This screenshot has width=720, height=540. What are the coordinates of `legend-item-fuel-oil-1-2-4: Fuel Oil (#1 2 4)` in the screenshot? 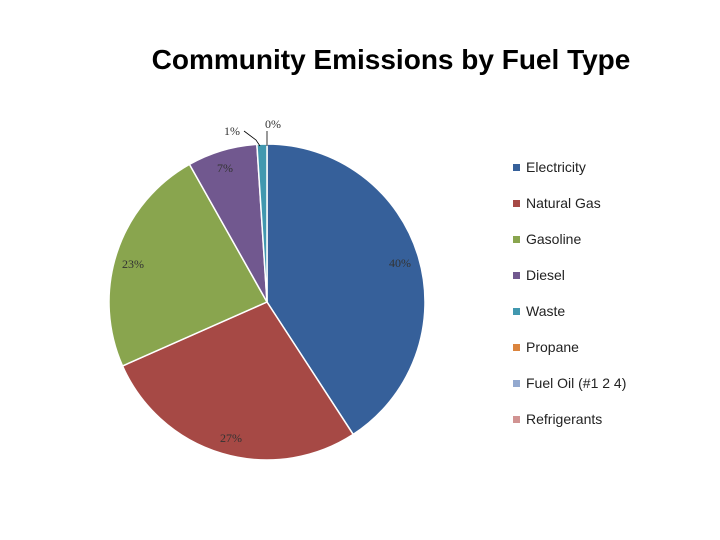 It's located at (569, 383).